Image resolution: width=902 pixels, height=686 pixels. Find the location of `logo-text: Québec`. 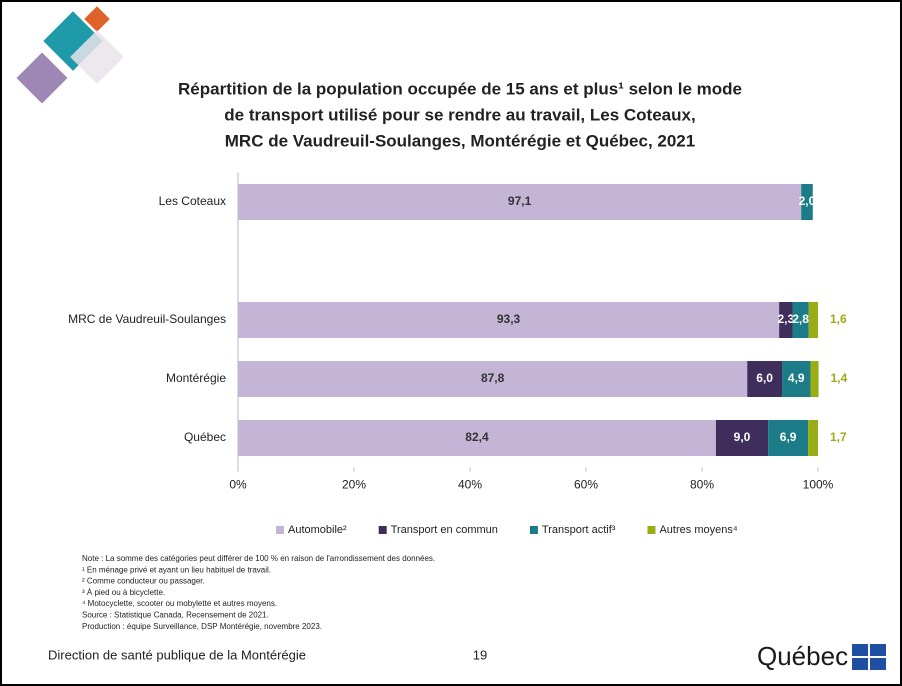

logo-text: Québec is located at coordinates (802, 656).